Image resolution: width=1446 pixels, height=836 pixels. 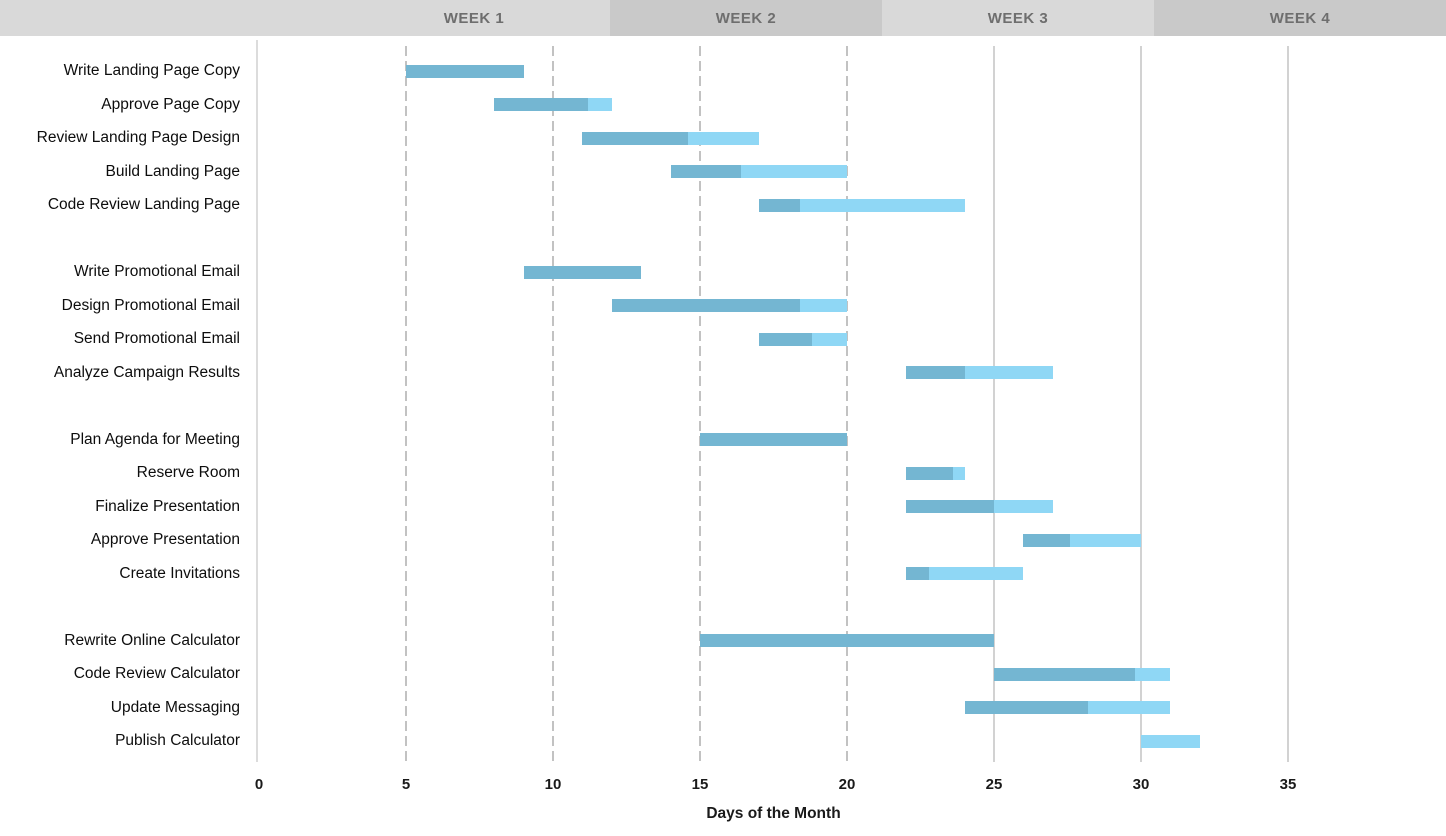 I want to click on header-week-3: WEEK 3, so click(x=1018, y=18).